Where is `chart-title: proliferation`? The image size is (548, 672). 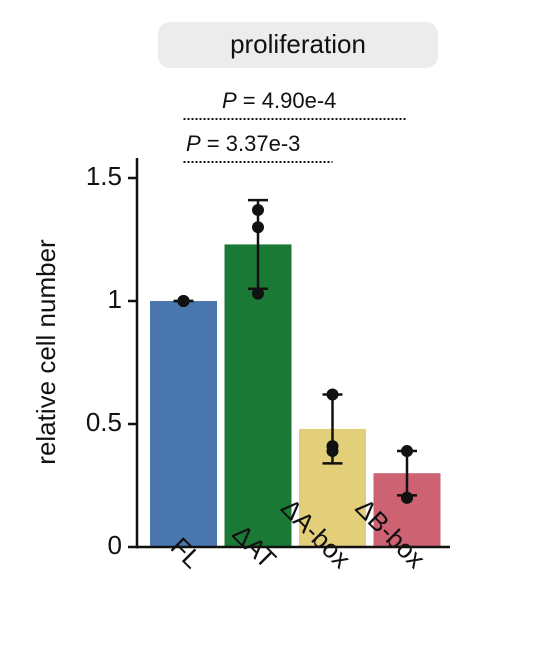 chart-title: proliferation is located at coordinates (298, 44).